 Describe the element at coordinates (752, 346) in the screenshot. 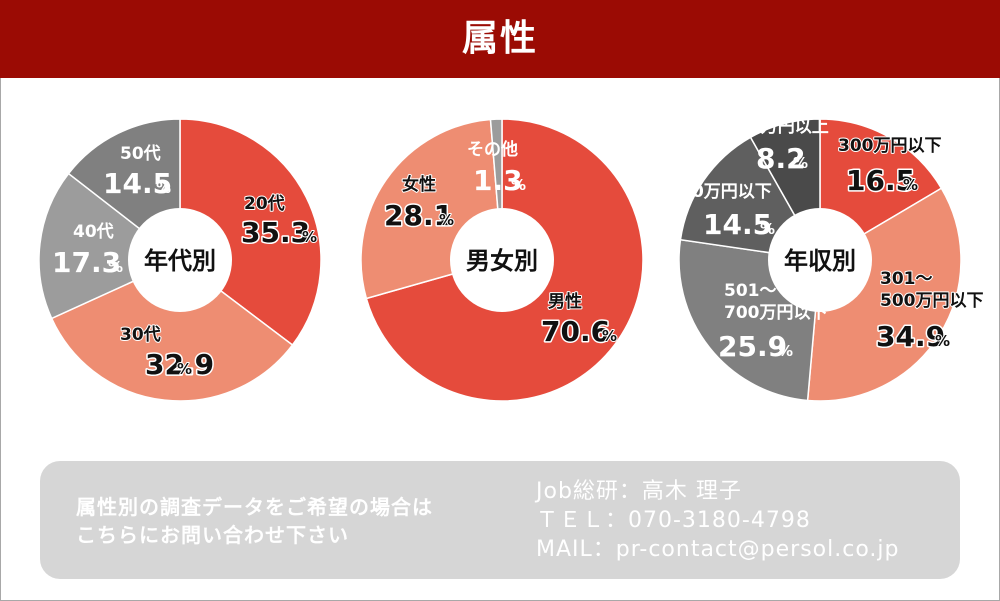

I see `value-label: 25.9` at that location.